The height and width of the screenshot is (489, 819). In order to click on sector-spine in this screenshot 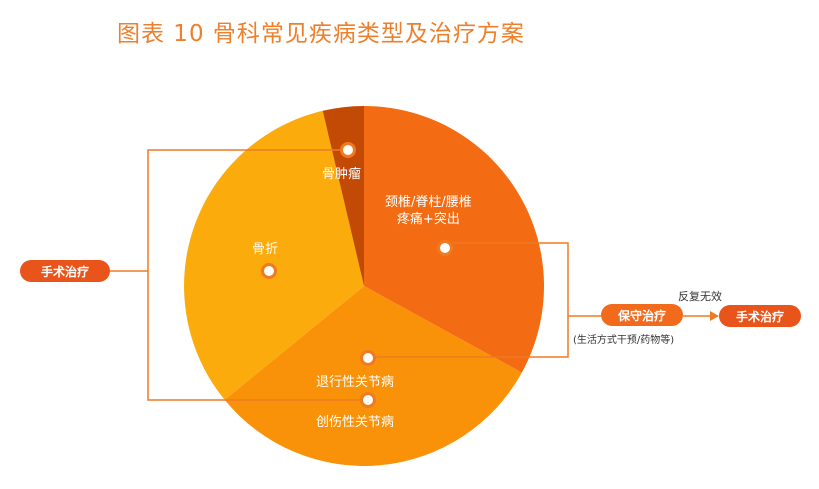, I will do `click(454, 239)`.